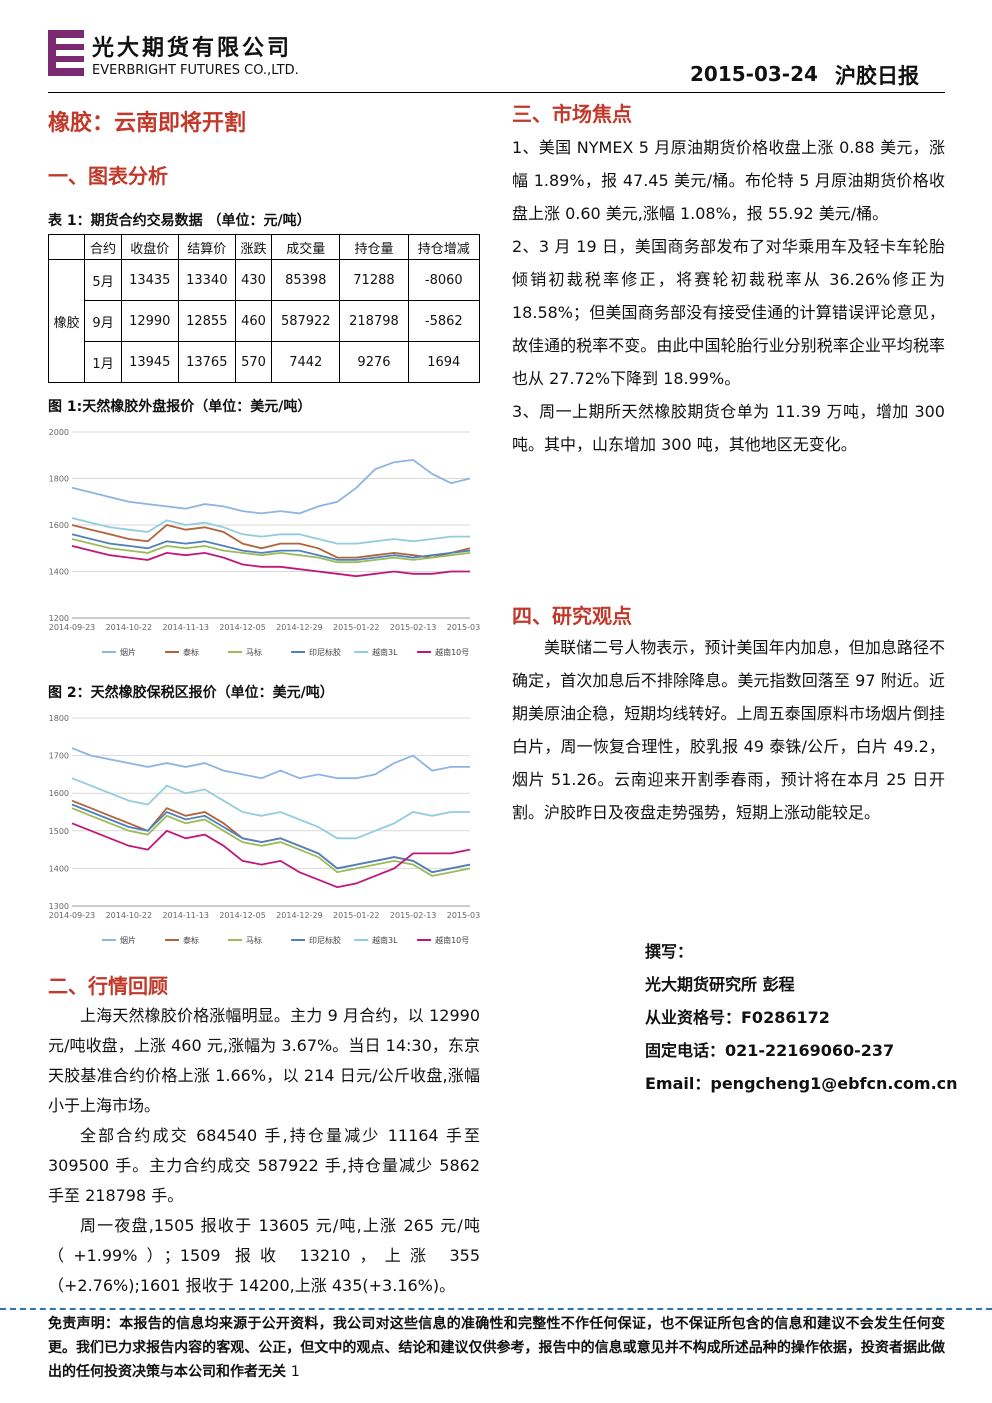 This screenshot has width=992, height=1403. What do you see at coordinates (103, 247) in the screenshot?
I see `th: 合约` at bounding box center [103, 247].